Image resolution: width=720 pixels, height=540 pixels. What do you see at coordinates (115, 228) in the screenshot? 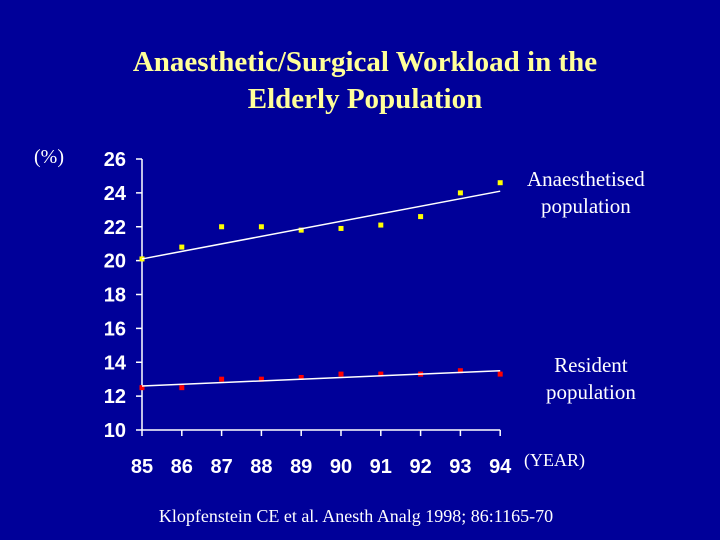
I see `y-tick-label: 22` at bounding box center [115, 228].